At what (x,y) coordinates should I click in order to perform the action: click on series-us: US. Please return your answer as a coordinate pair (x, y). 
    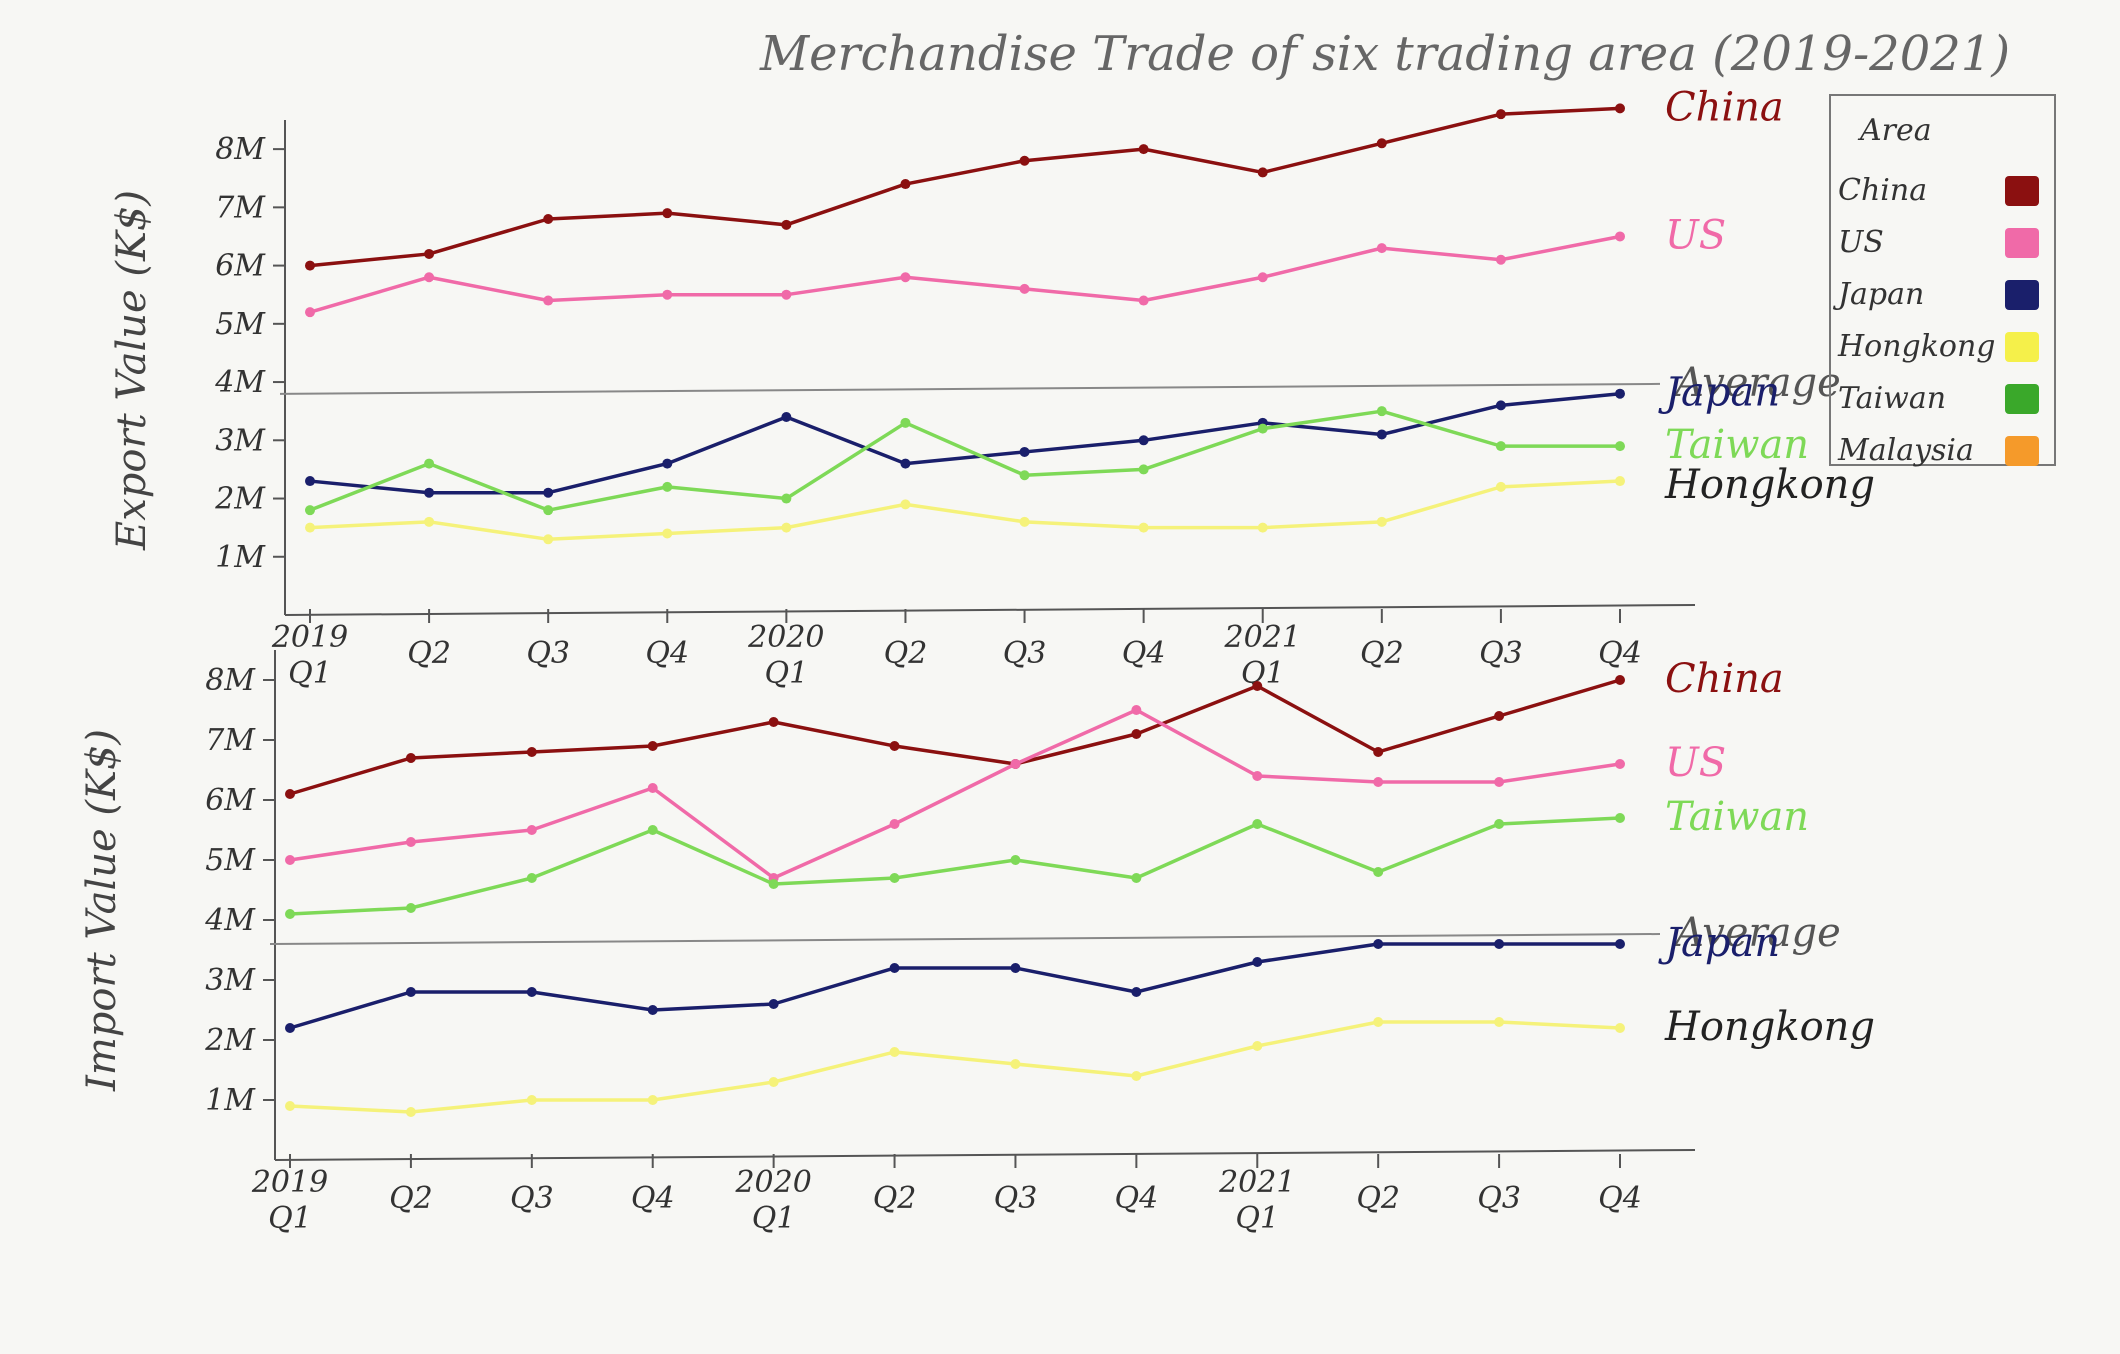
    Looking at the image, I should click on (1005, 794).